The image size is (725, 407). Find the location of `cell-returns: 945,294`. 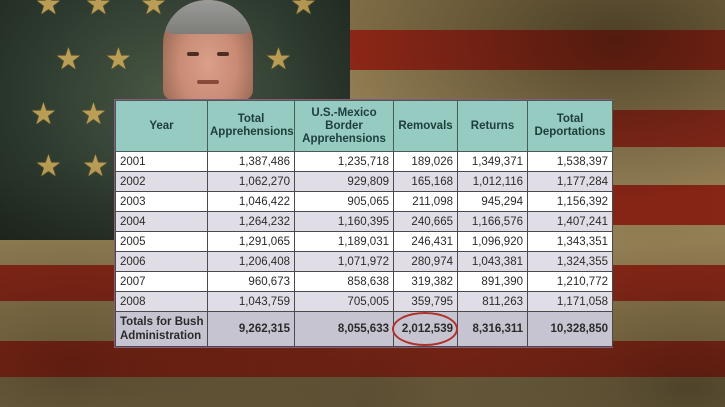

cell-returns: 945,294 is located at coordinates (492, 201).